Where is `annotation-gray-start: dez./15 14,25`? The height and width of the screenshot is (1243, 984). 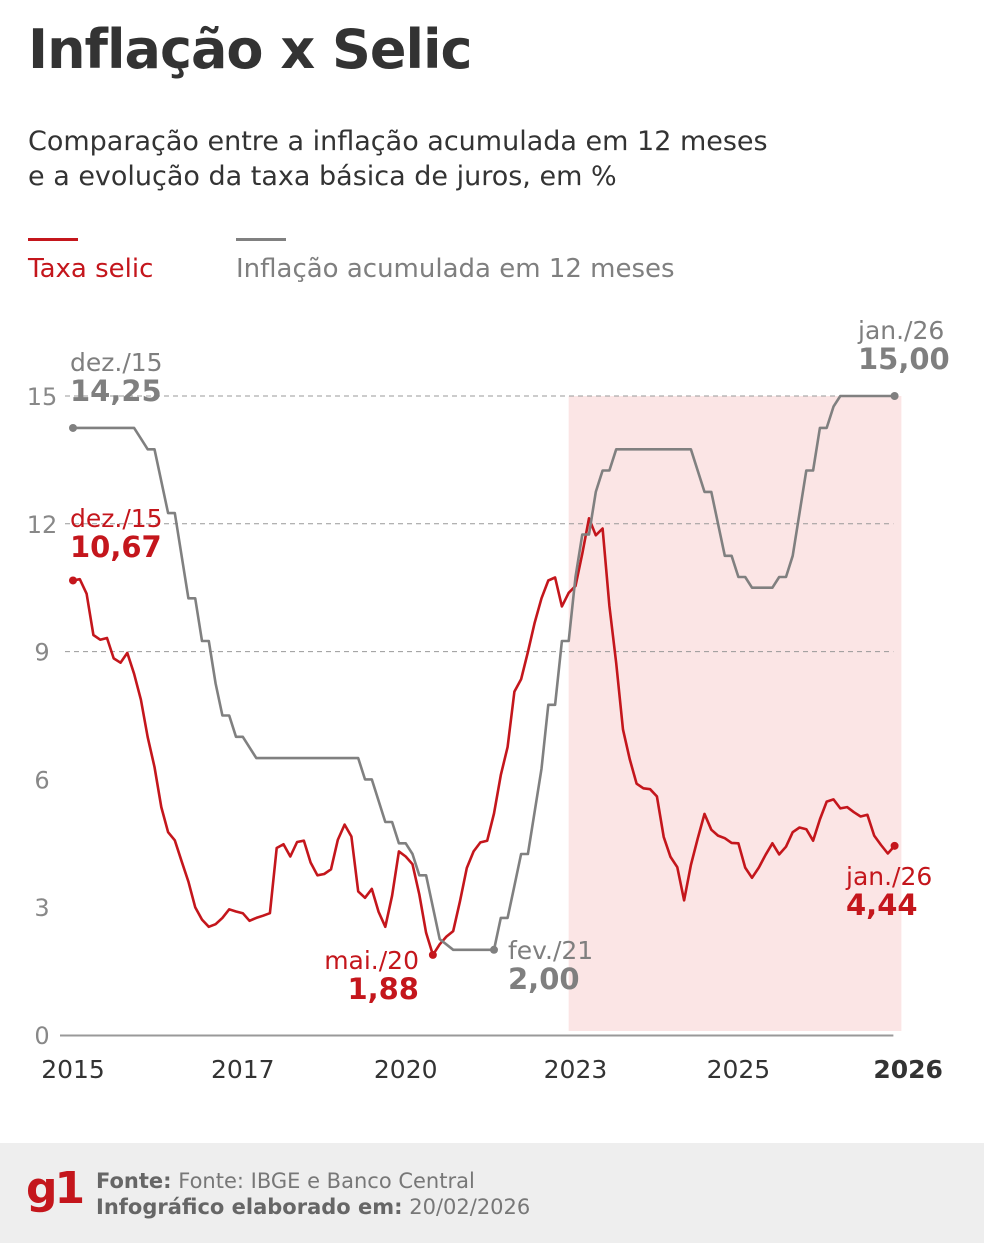 annotation-gray-start: dez./15 14,25 is located at coordinates (116, 378).